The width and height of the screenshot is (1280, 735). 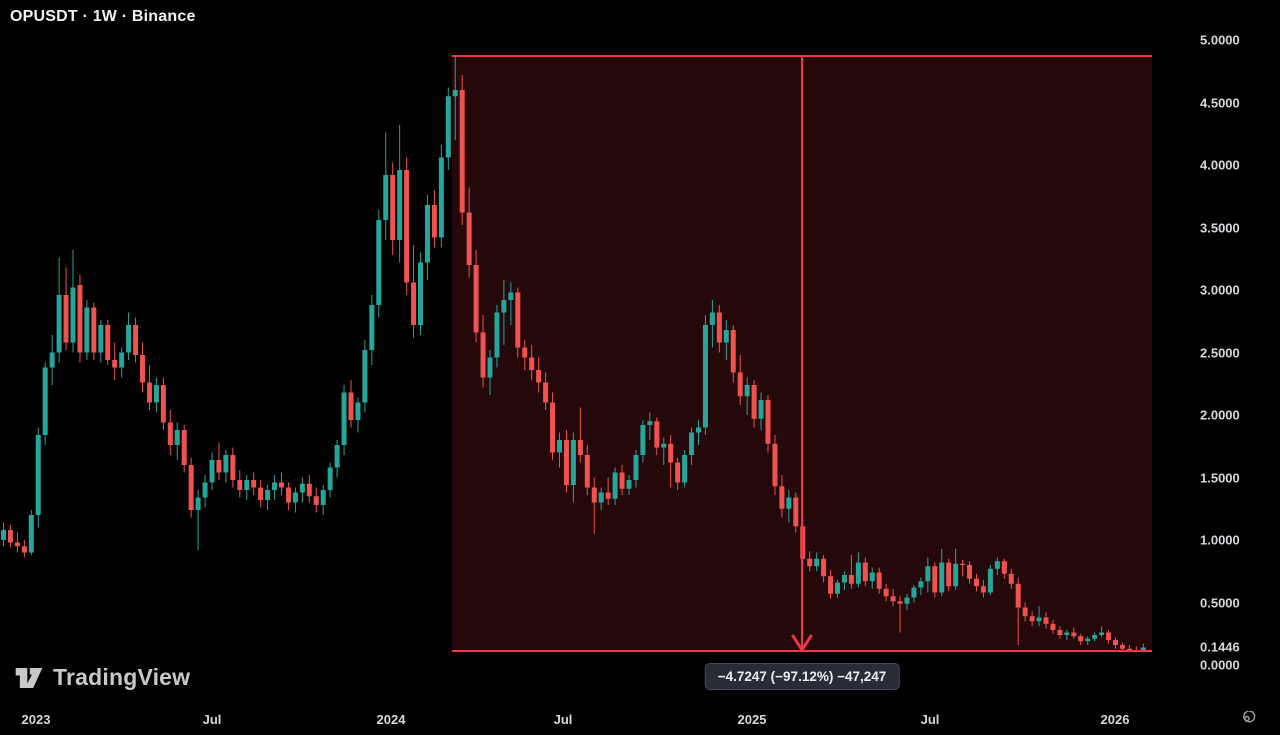 I want to click on price-tick-label: 0.5000, so click(x=1220, y=602).